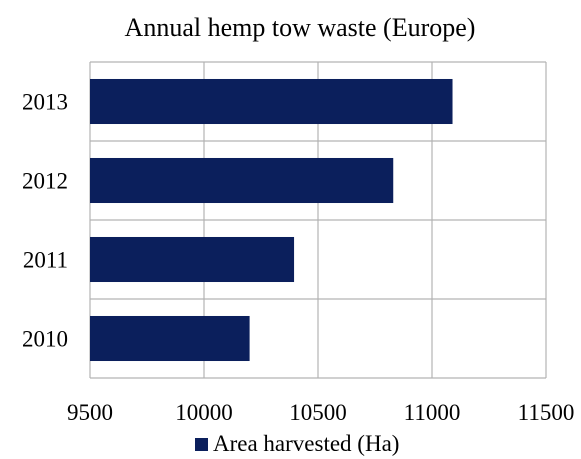 The image size is (581, 459). Describe the element at coordinates (271, 101) in the screenshot. I see `bar-2013` at that location.